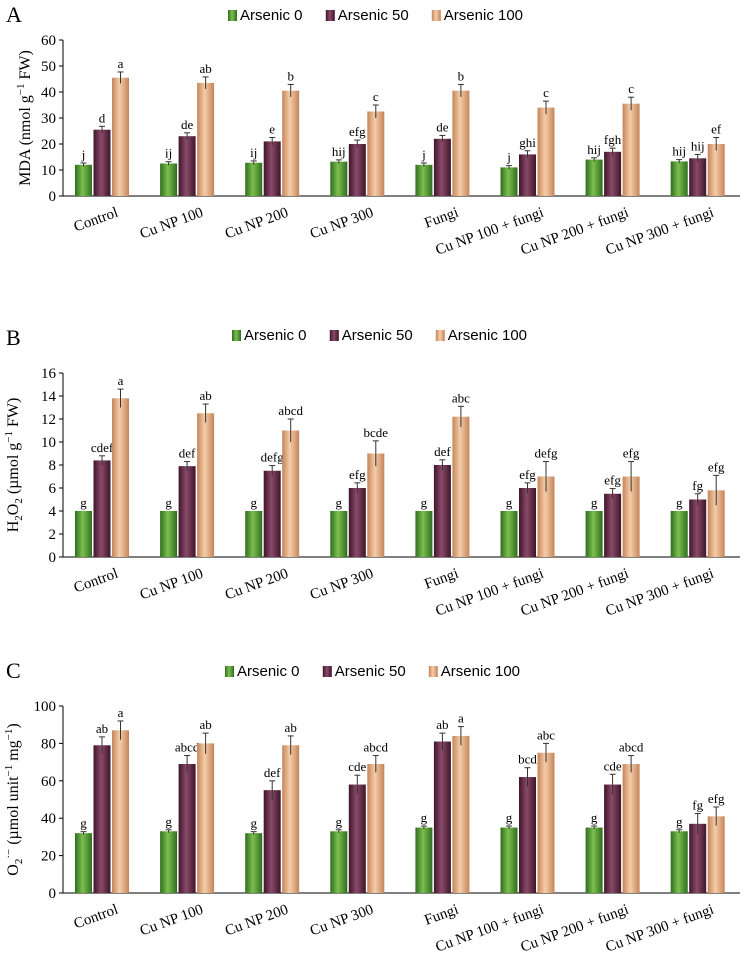  What do you see at coordinates (48, 744) in the screenshot?
I see `y-tick-label: 80` at bounding box center [48, 744].